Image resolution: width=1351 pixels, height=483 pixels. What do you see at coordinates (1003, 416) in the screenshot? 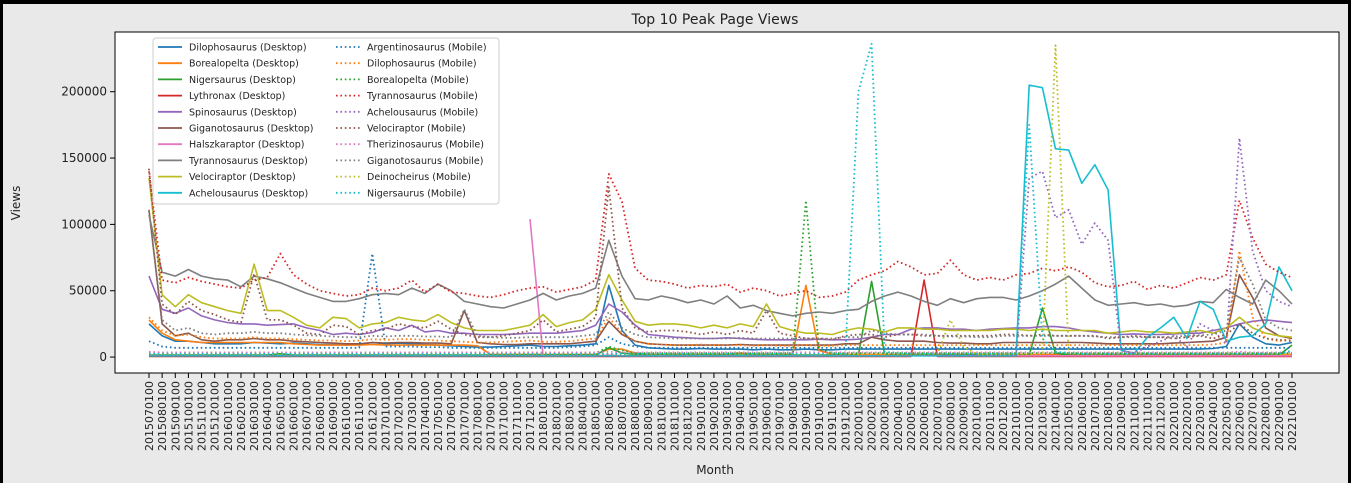
I see `x-tick-label: 2020120100` at bounding box center [1003, 416].